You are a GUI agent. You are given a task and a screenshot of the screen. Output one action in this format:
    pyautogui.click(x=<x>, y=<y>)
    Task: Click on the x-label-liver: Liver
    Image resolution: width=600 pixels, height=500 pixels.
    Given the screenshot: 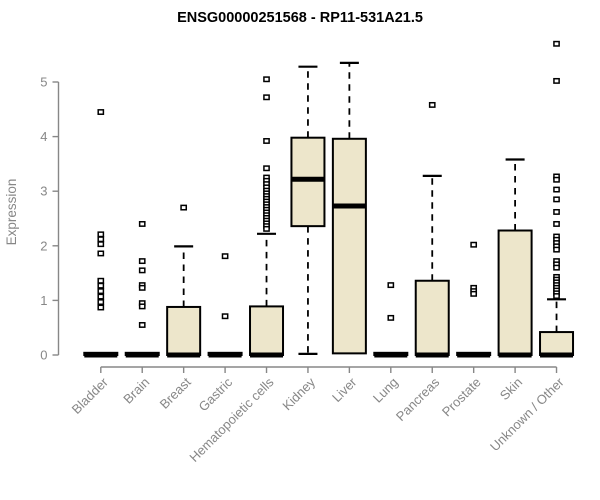 What is the action you would take?
    pyautogui.click(x=344, y=389)
    